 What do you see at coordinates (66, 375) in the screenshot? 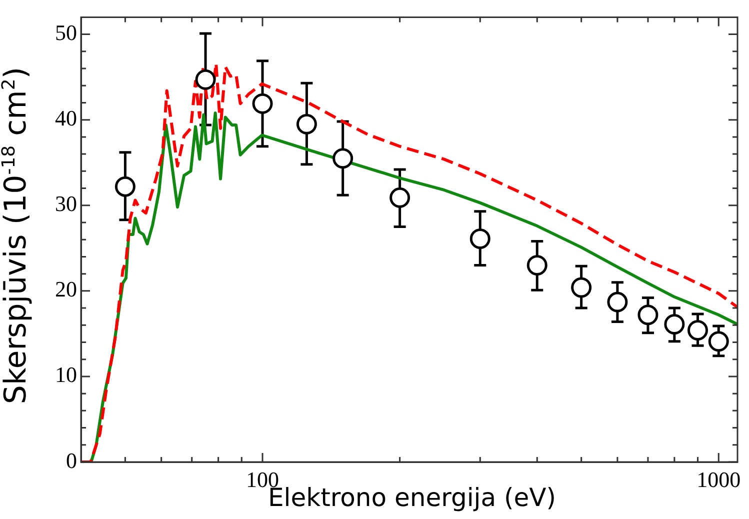
I see `y-tick-label: 10` at bounding box center [66, 375].